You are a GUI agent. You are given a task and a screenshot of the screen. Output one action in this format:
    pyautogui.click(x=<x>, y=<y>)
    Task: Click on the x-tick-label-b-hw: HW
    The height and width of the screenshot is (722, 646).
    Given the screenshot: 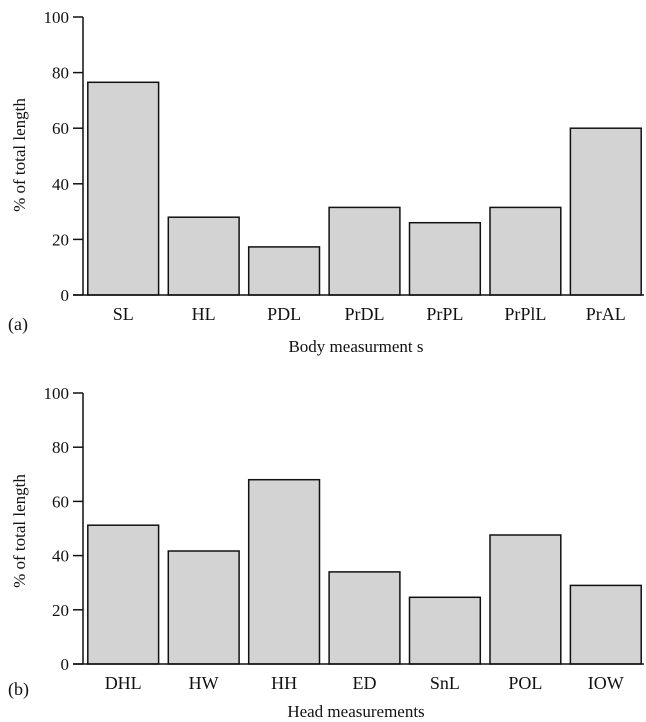 What is the action you would take?
    pyautogui.click(x=204, y=683)
    